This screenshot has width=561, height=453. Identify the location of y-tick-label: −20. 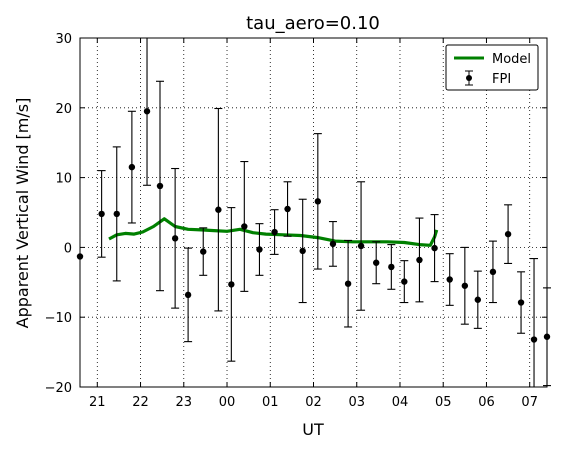
(58, 388).